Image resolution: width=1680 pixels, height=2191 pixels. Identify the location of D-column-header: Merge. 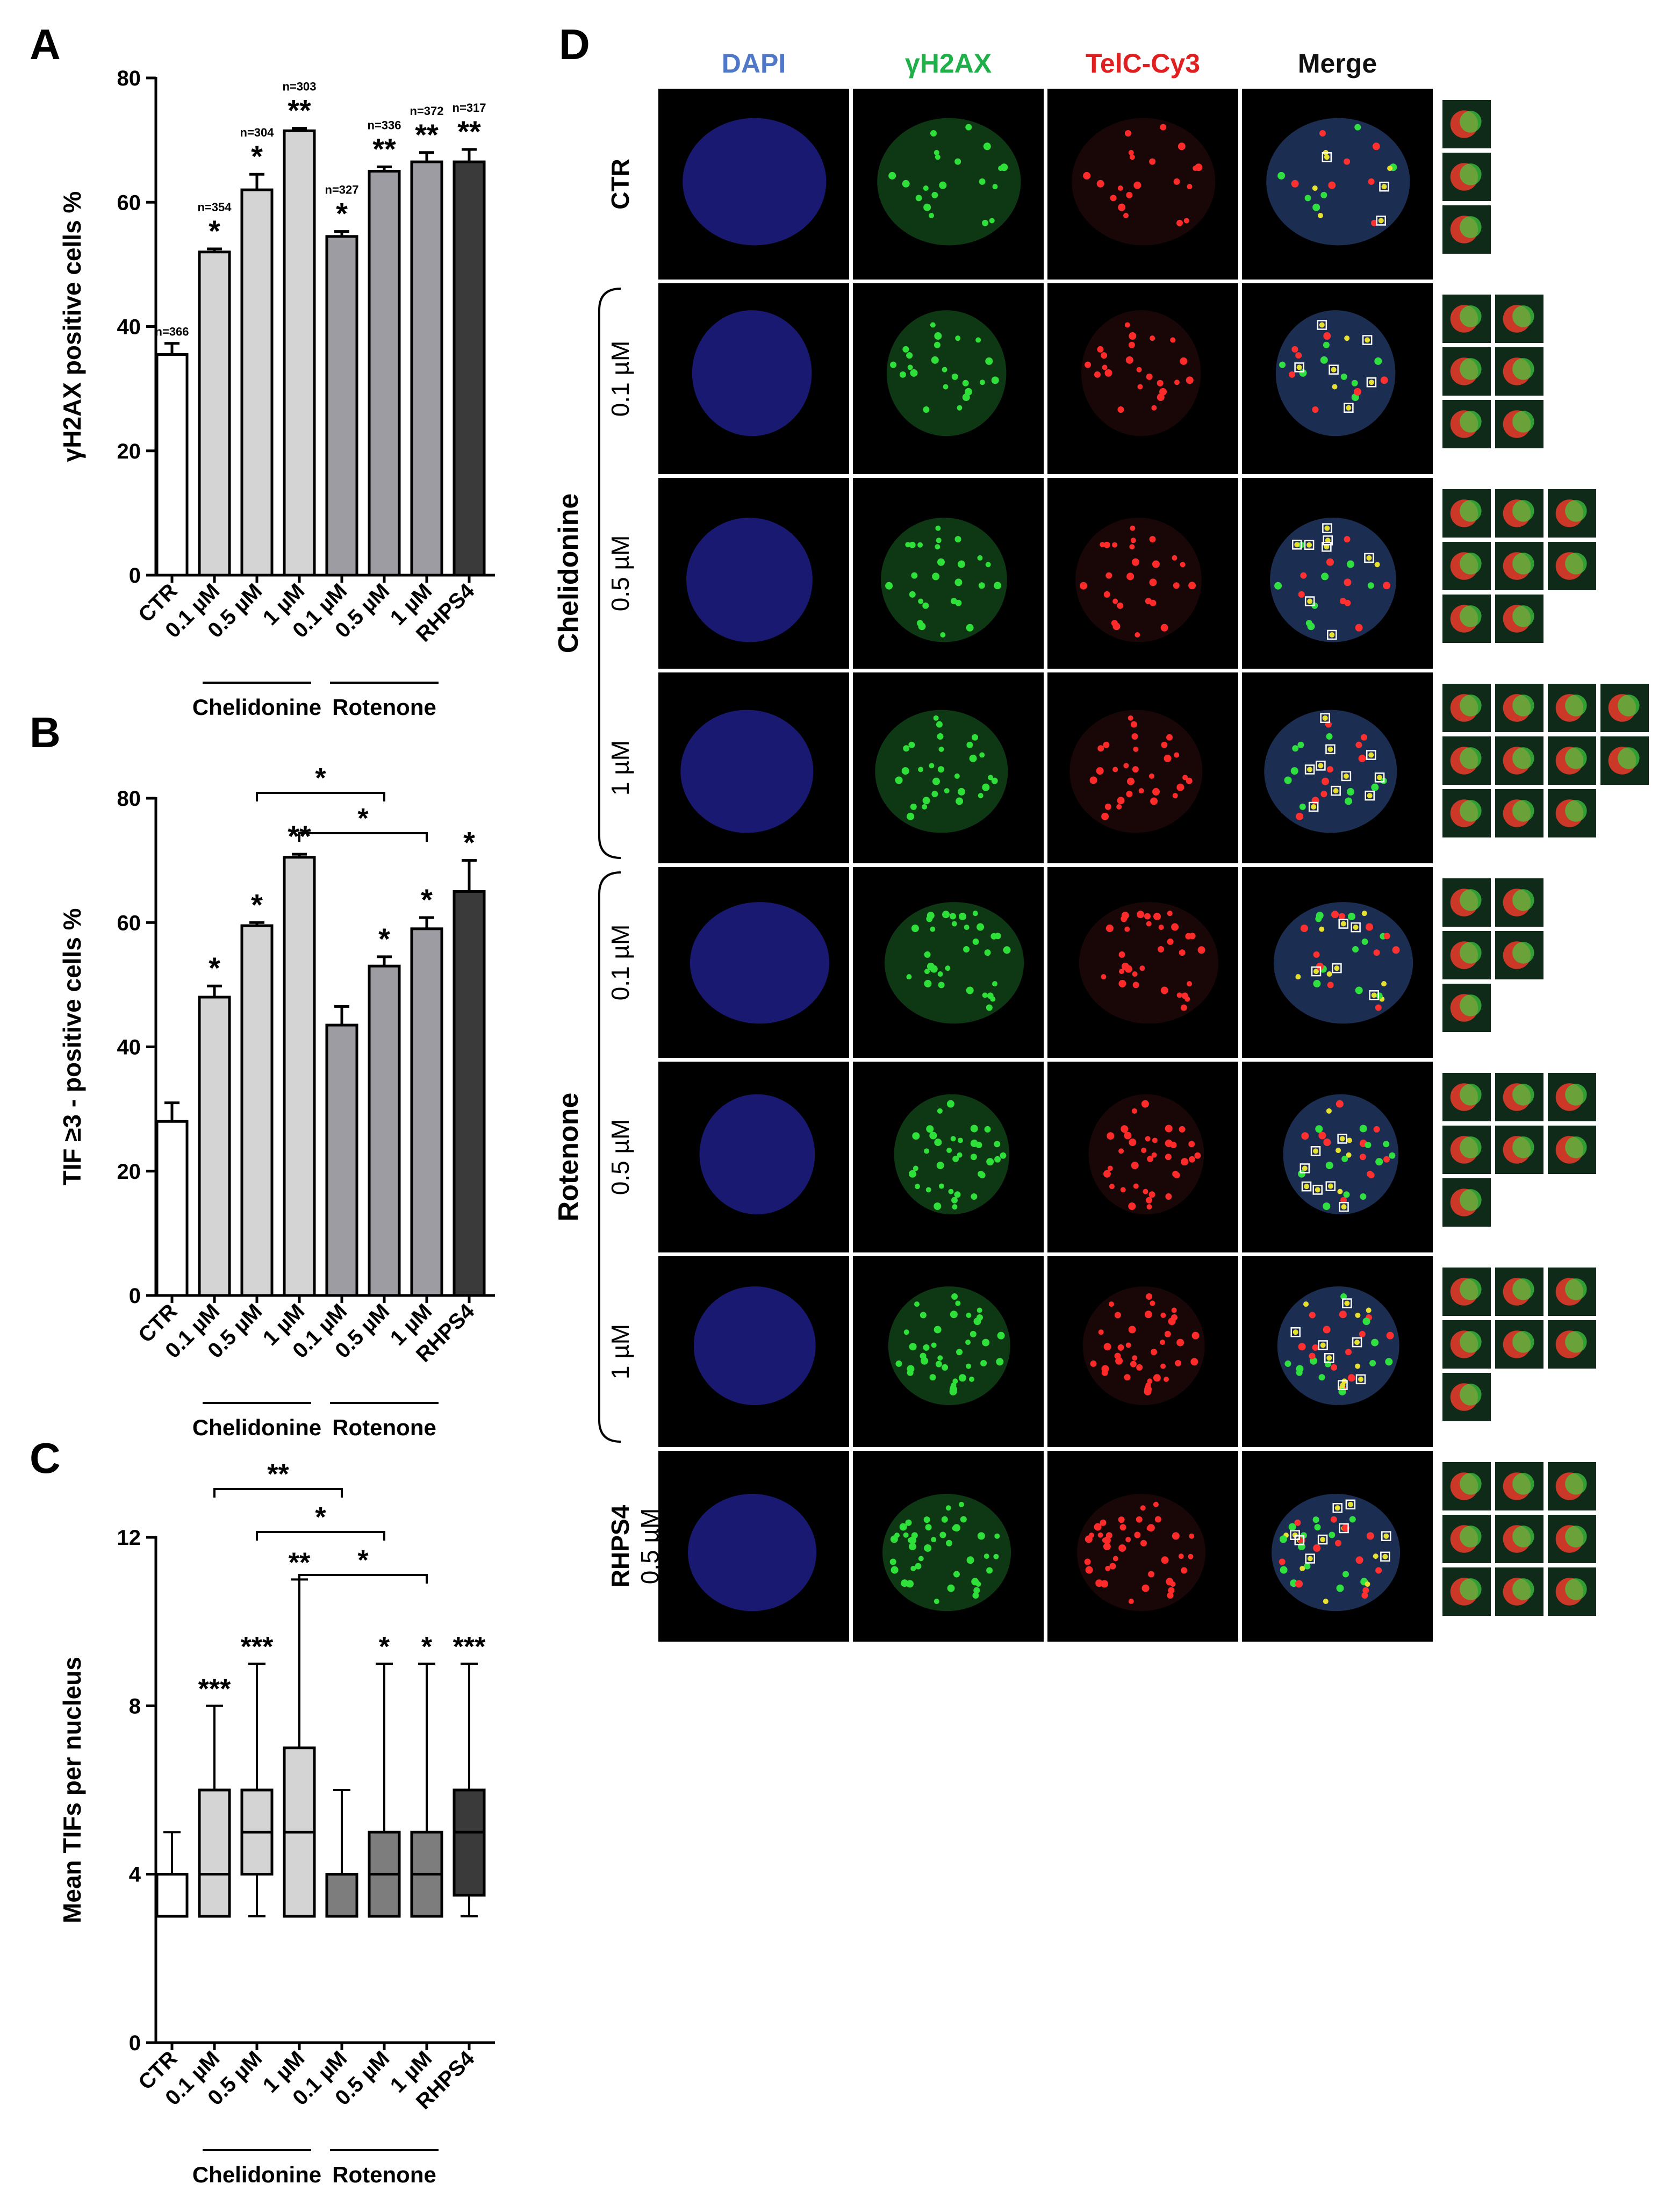
(1338, 63).